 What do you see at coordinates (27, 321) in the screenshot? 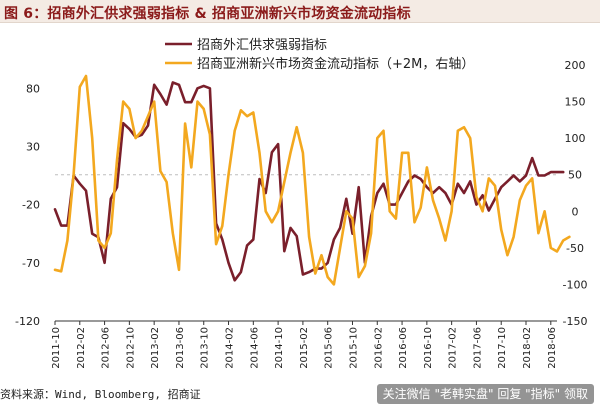
I see `y-left-tick-label: -120` at bounding box center [27, 321].